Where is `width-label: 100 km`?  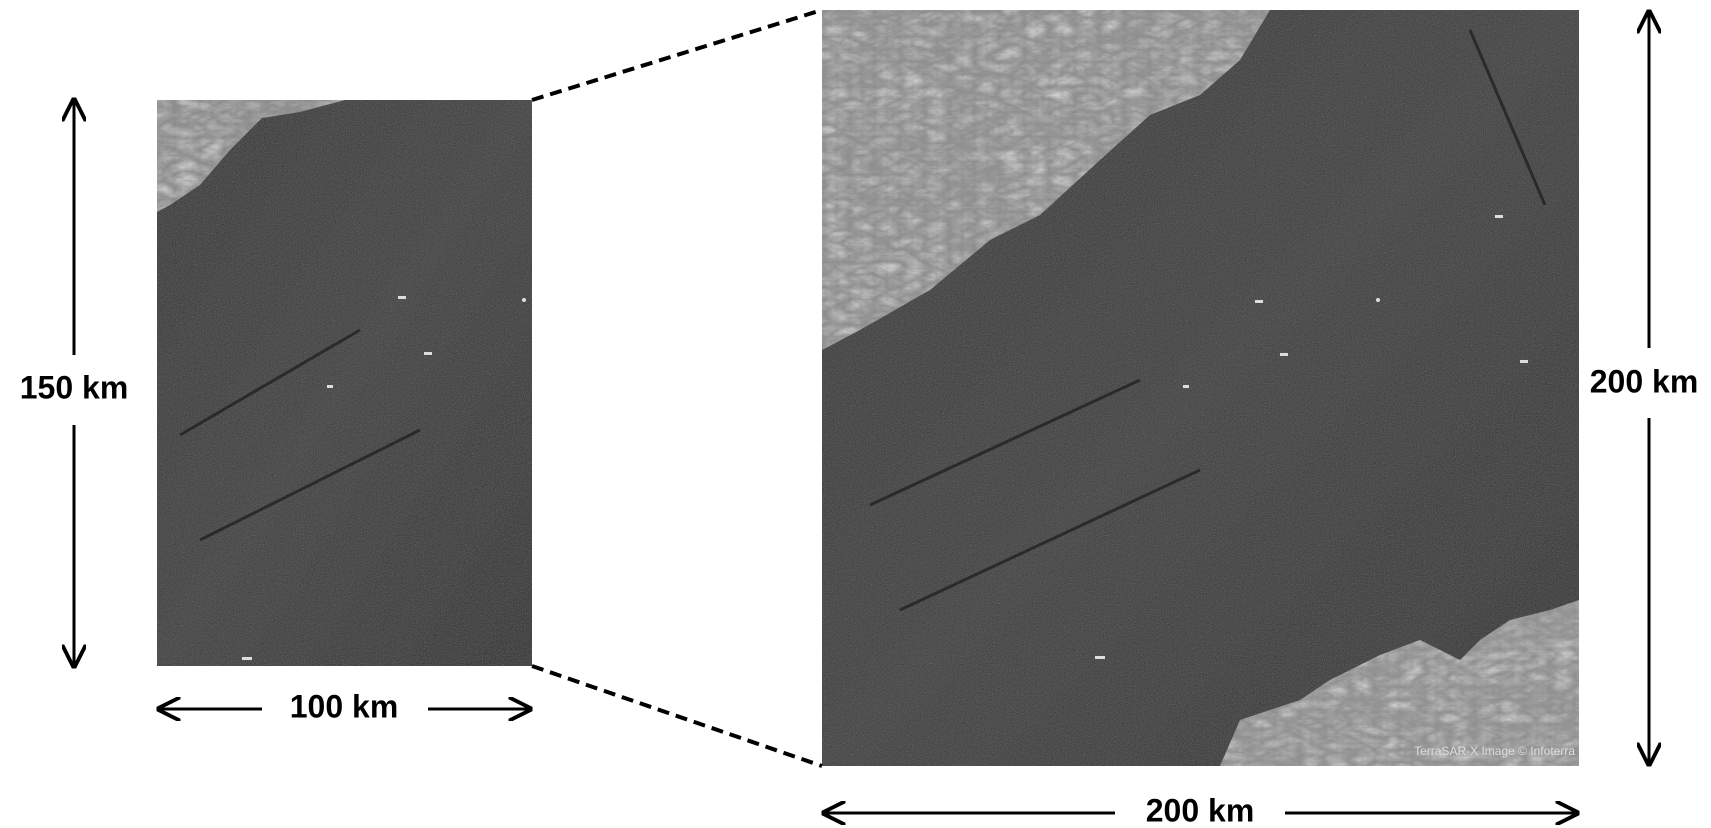 width-label: 100 km is located at coordinates (344, 706).